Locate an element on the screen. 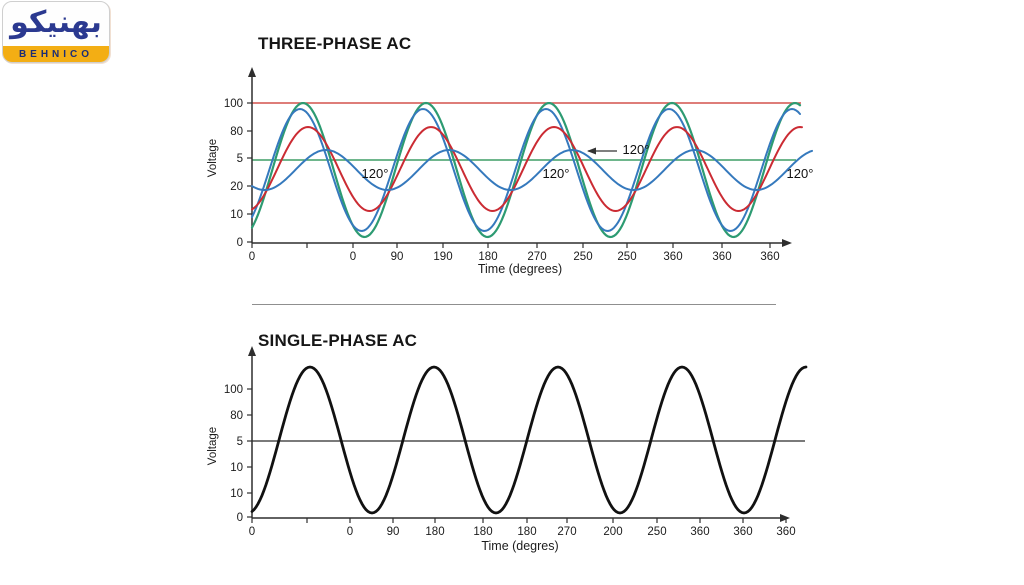  logo-latin-text: BEHNICO is located at coordinates (56, 54).